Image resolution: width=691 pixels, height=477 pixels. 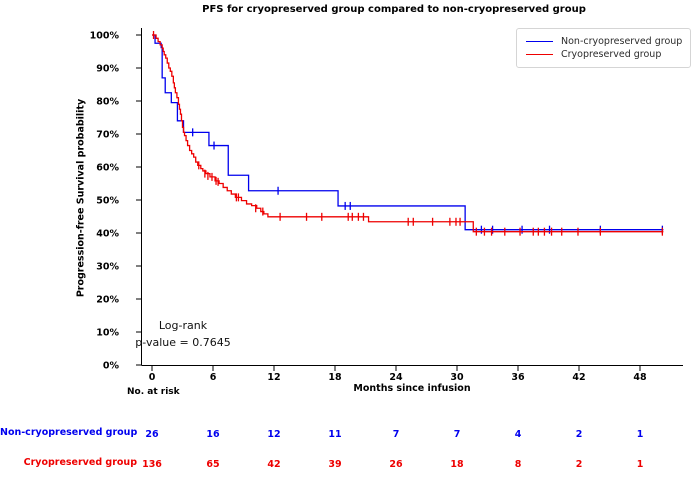 What do you see at coordinates (412, 388) in the screenshot?
I see `x-axis-label: Months since infusion` at bounding box center [412, 388].